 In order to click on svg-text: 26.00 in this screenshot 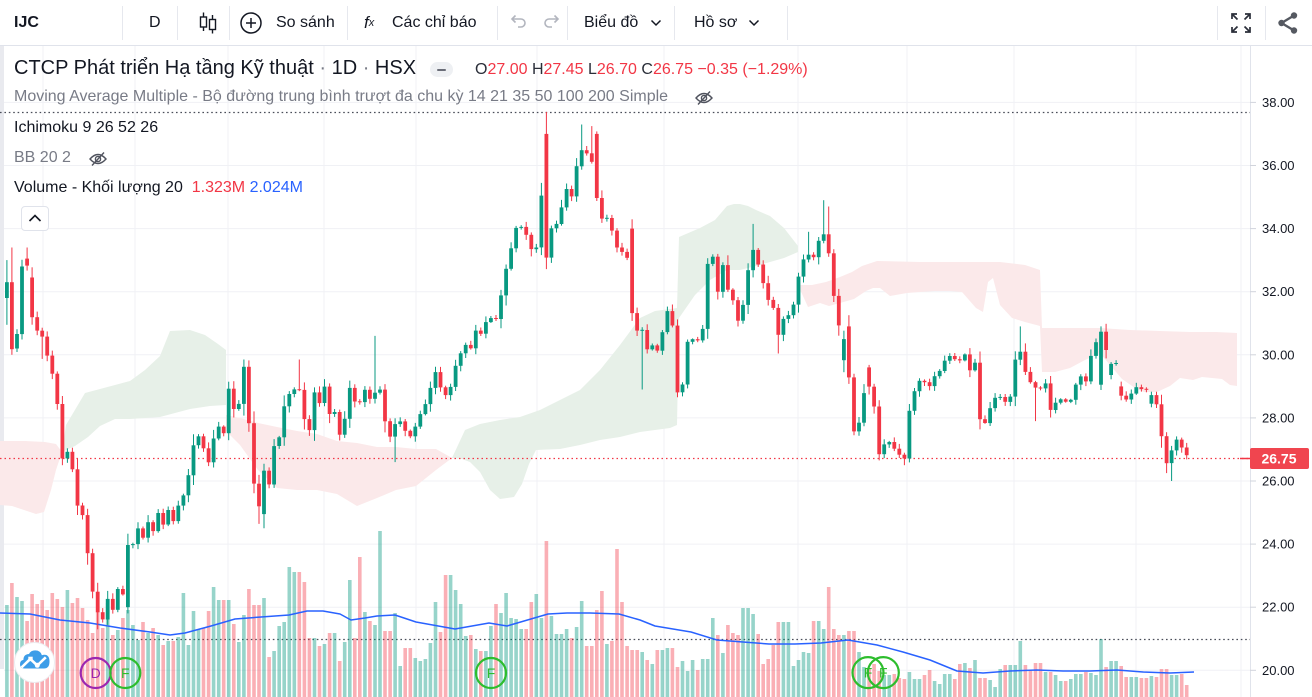, I will do `click(1278, 481)`.